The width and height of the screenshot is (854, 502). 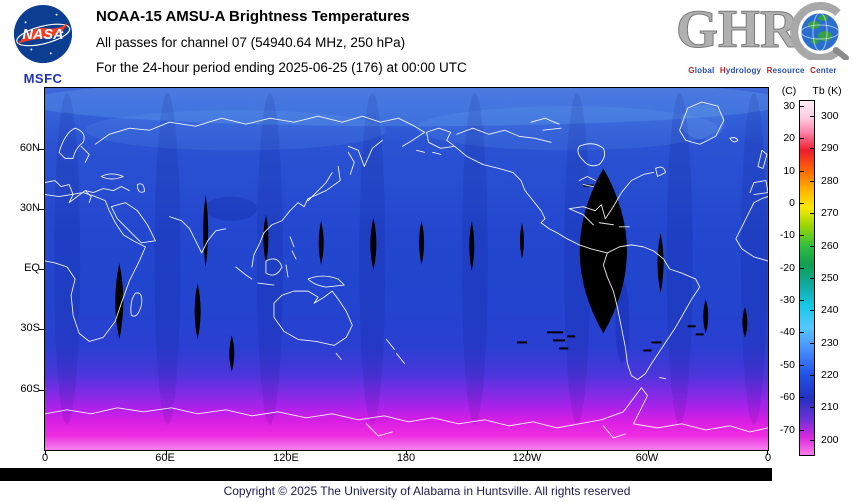 What do you see at coordinates (260, 191) in the screenshot?
I see `coastline-asia` at bounding box center [260, 191].